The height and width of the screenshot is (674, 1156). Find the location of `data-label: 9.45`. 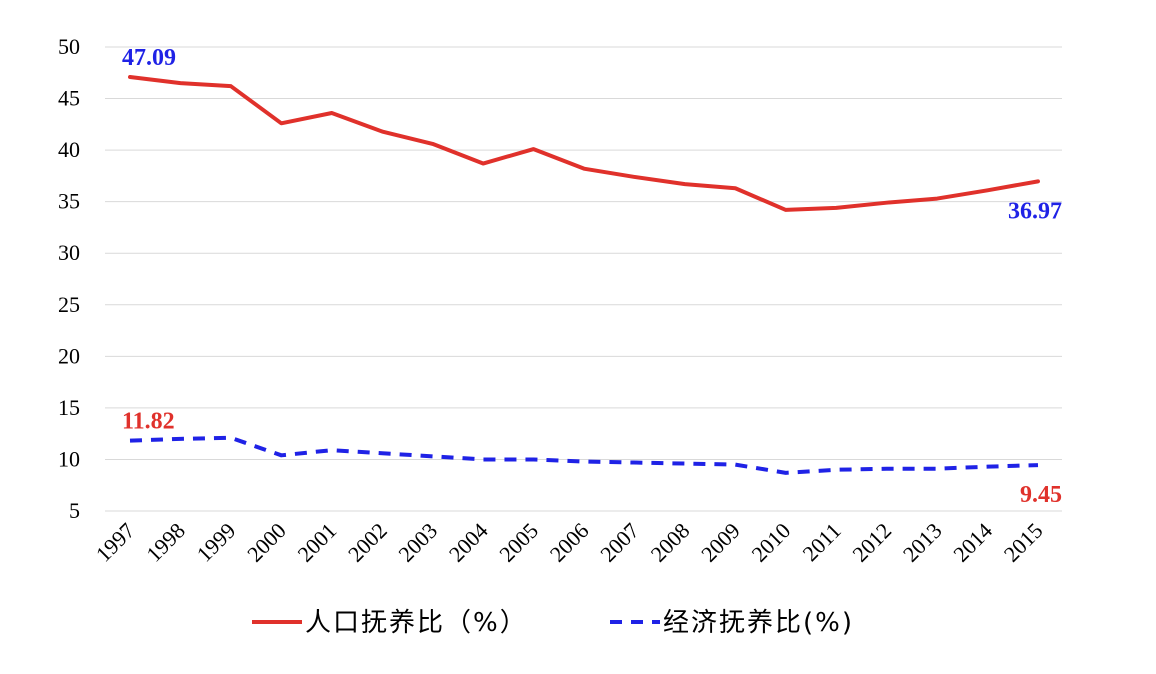

data-label: 9.45 is located at coordinates (1041, 495).